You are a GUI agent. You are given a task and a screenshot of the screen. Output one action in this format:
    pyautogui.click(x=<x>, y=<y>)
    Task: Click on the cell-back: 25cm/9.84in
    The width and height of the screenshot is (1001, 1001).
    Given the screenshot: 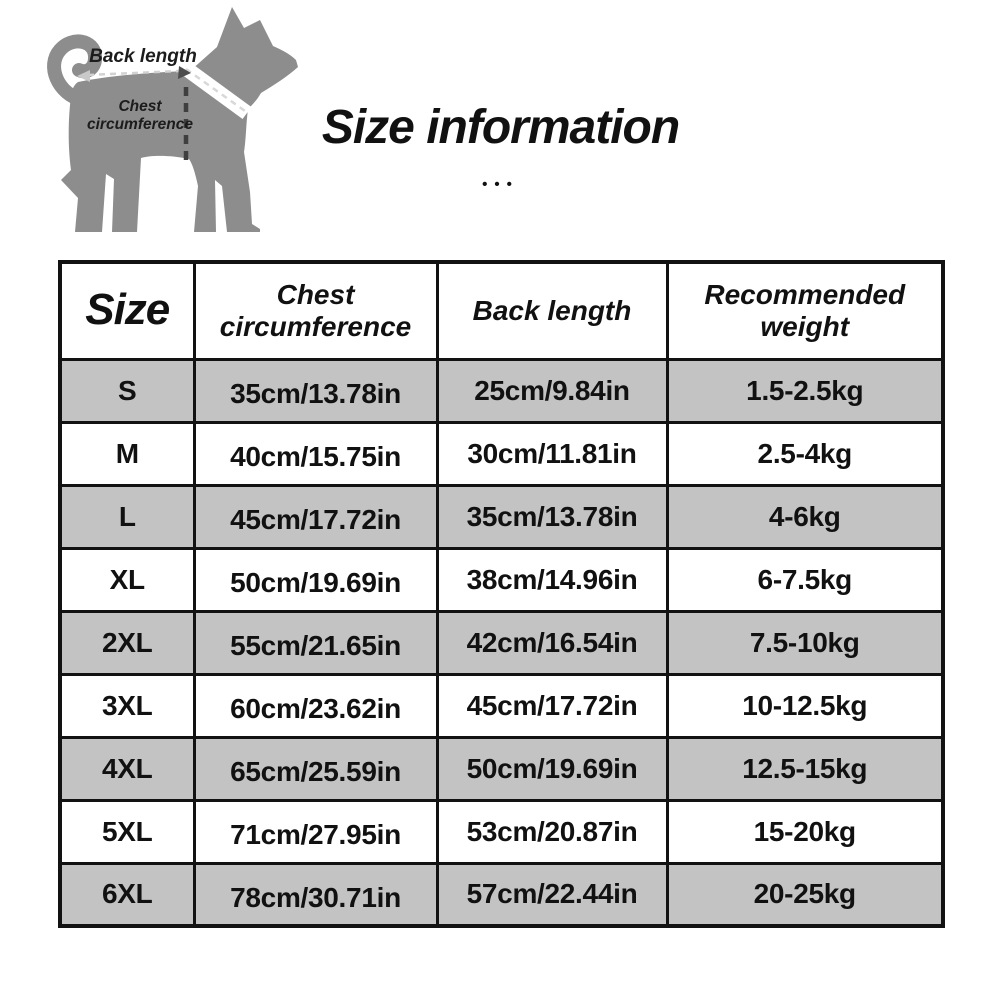 What is the action you would take?
    pyautogui.click(x=552, y=390)
    